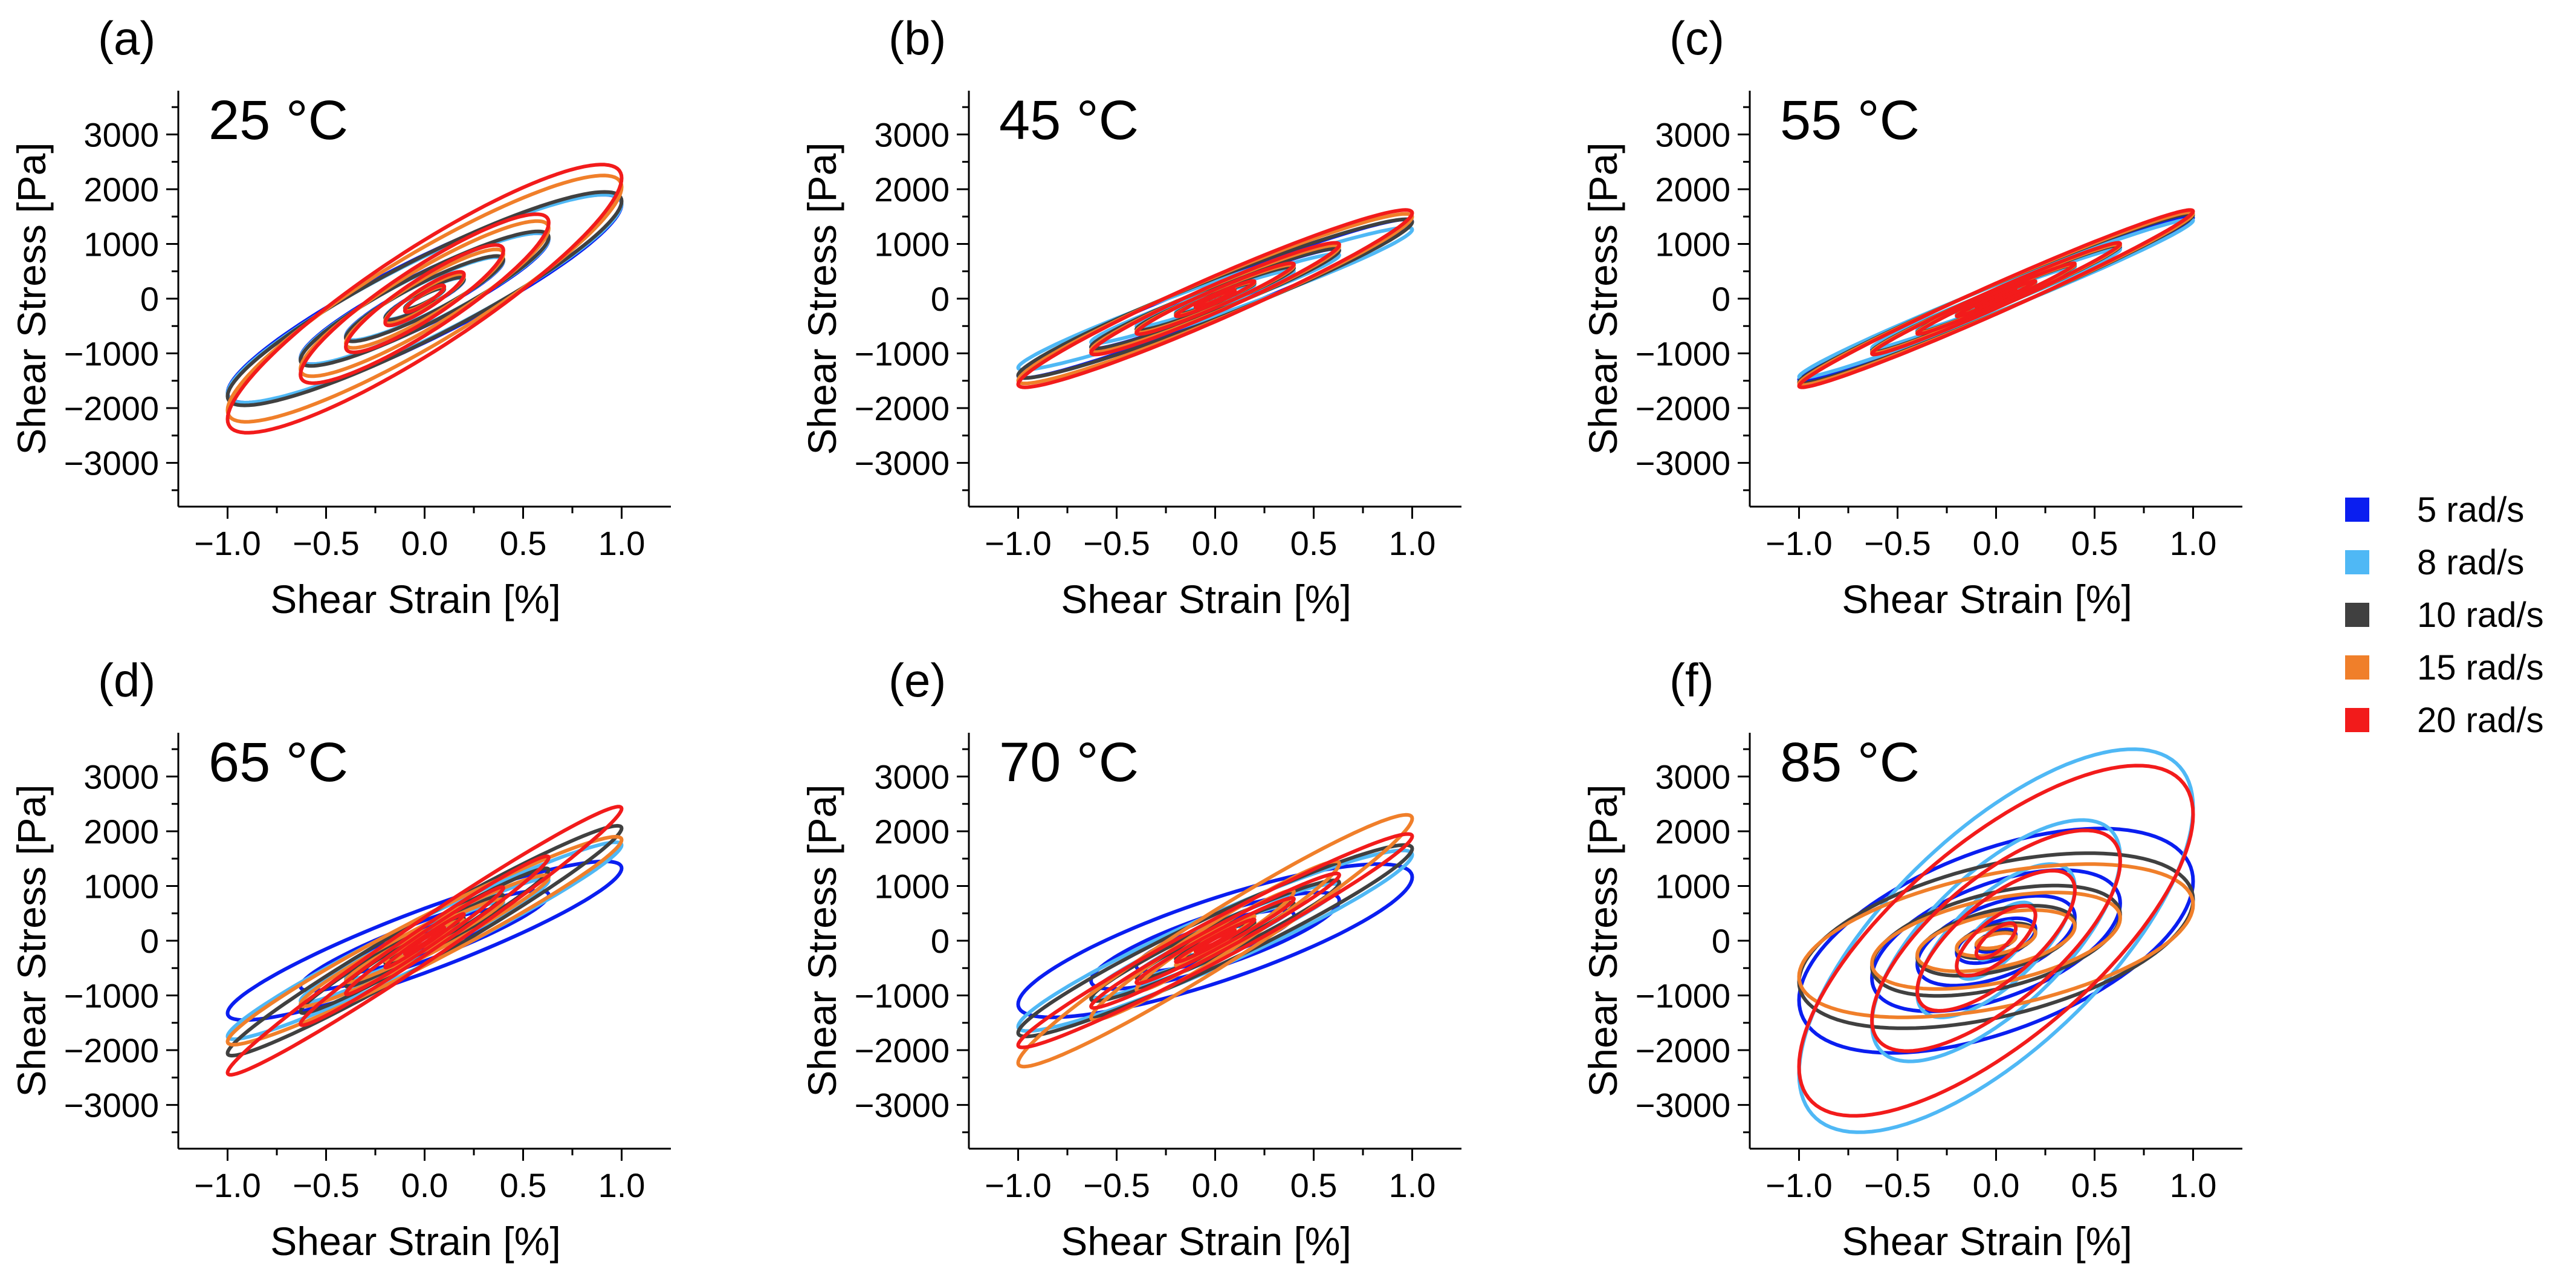 The height and width of the screenshot is (1269, 2576). I want to click on series-8-rad-s, so click(424, 940).